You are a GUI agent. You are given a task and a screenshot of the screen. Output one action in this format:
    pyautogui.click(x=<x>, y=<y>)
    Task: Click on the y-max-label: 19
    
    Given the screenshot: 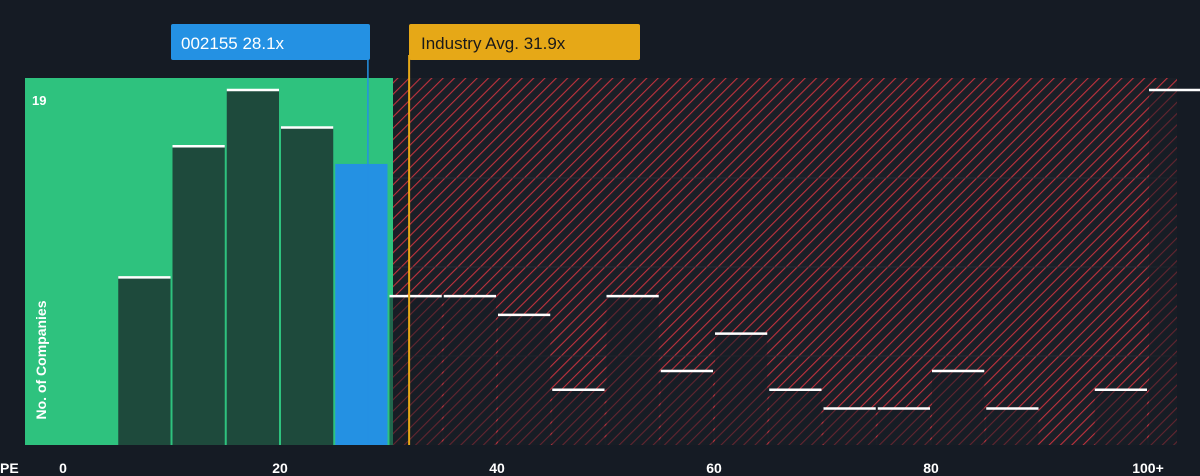 What is the action you would take?
    pyautogui.click(x=39, y=100)
    